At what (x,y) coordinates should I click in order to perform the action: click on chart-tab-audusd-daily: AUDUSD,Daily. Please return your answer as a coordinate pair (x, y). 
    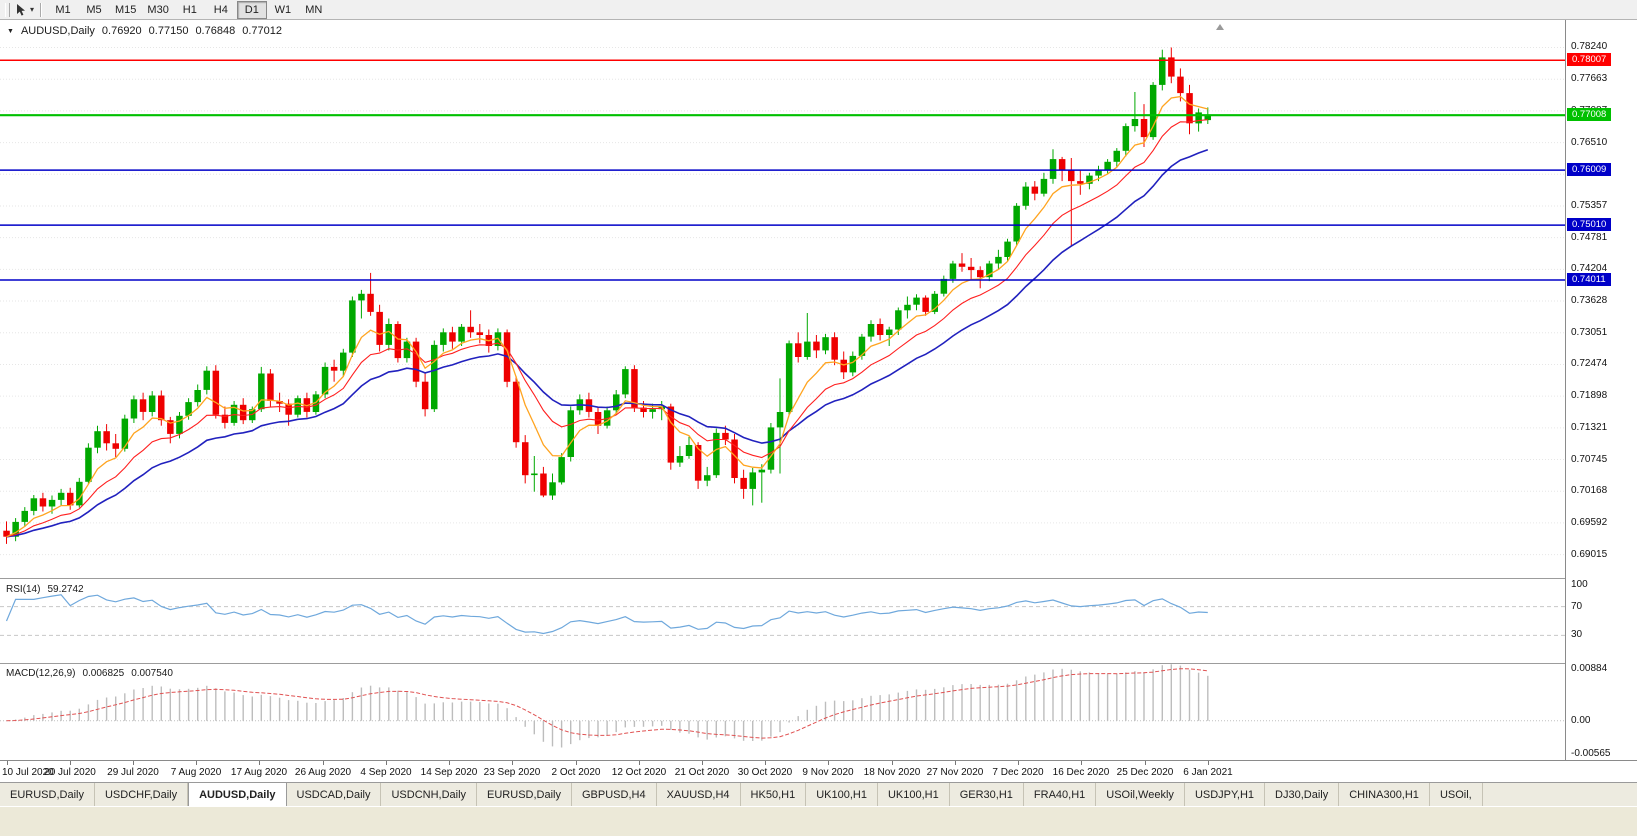
    Looking at the image, I should click on (237, 795).